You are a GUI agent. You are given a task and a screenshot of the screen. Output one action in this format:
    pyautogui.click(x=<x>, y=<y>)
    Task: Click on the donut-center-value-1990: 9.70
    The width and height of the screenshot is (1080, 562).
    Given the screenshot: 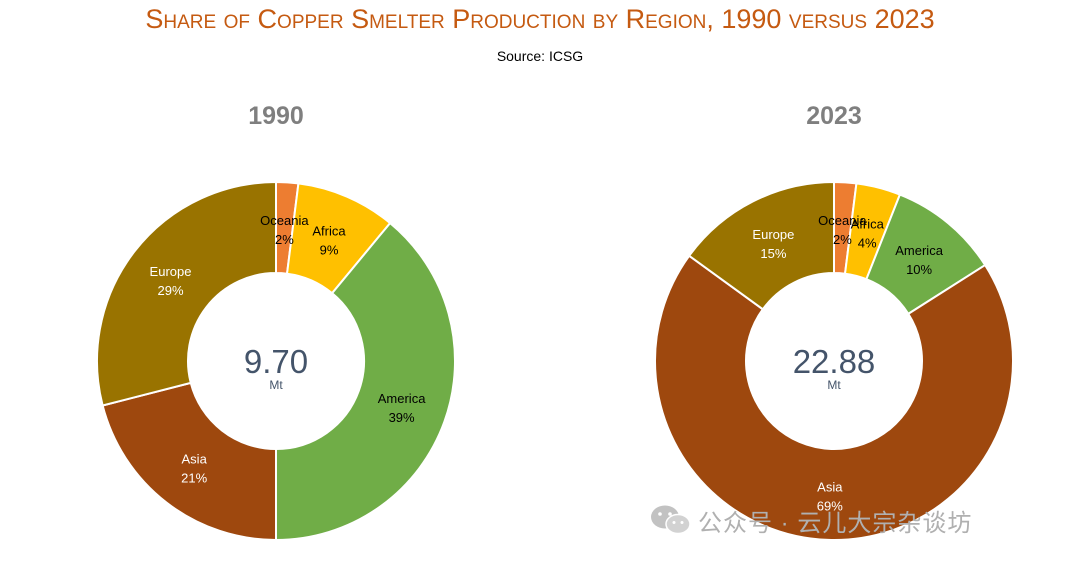 What is the action you would take?
    pyautogui.click(x=276, y=361)
    